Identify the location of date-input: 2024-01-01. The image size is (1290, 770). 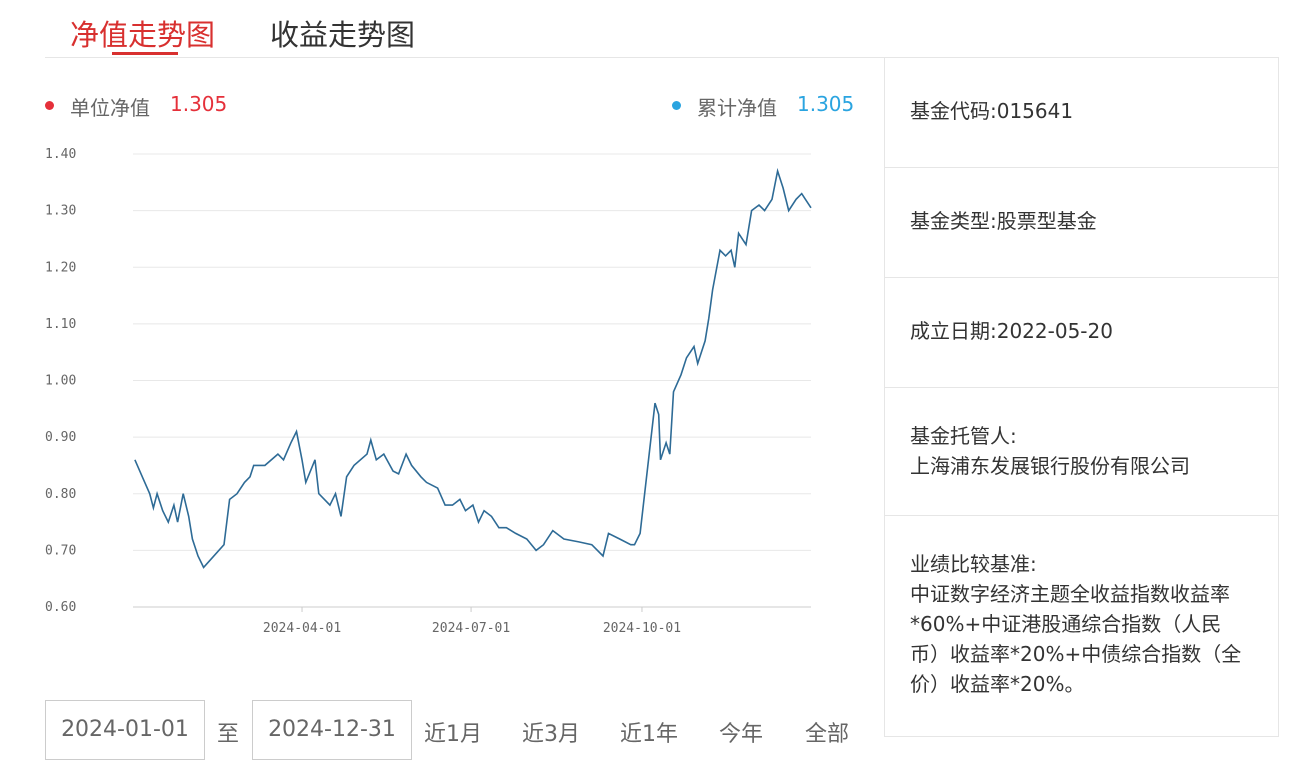
(125, 730).